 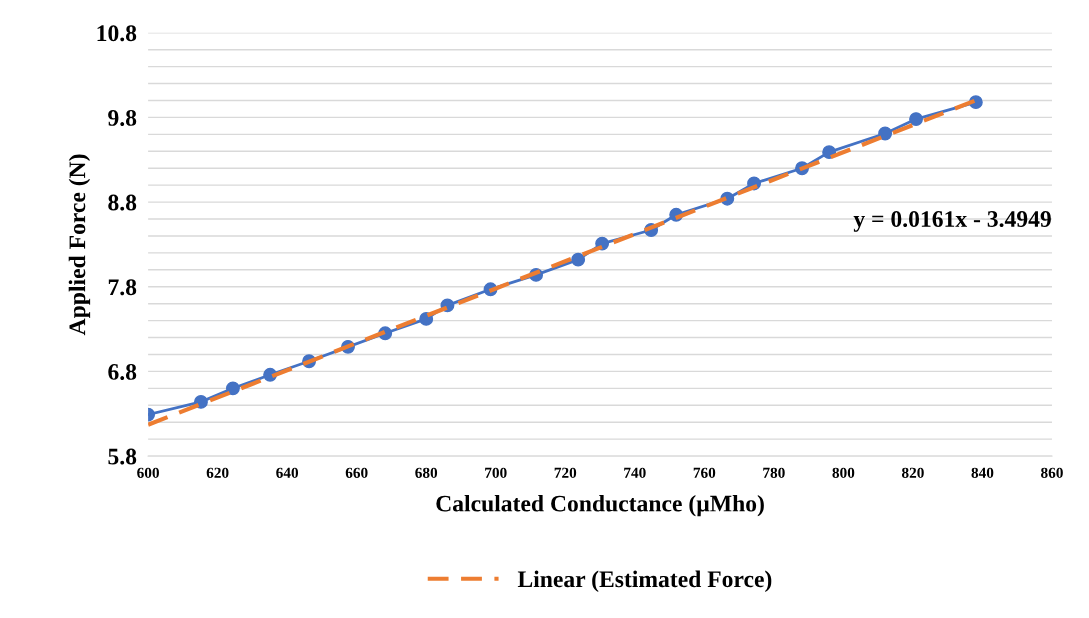 I want to click on y-tick-label: 10.8, so click(x=117, y=33).